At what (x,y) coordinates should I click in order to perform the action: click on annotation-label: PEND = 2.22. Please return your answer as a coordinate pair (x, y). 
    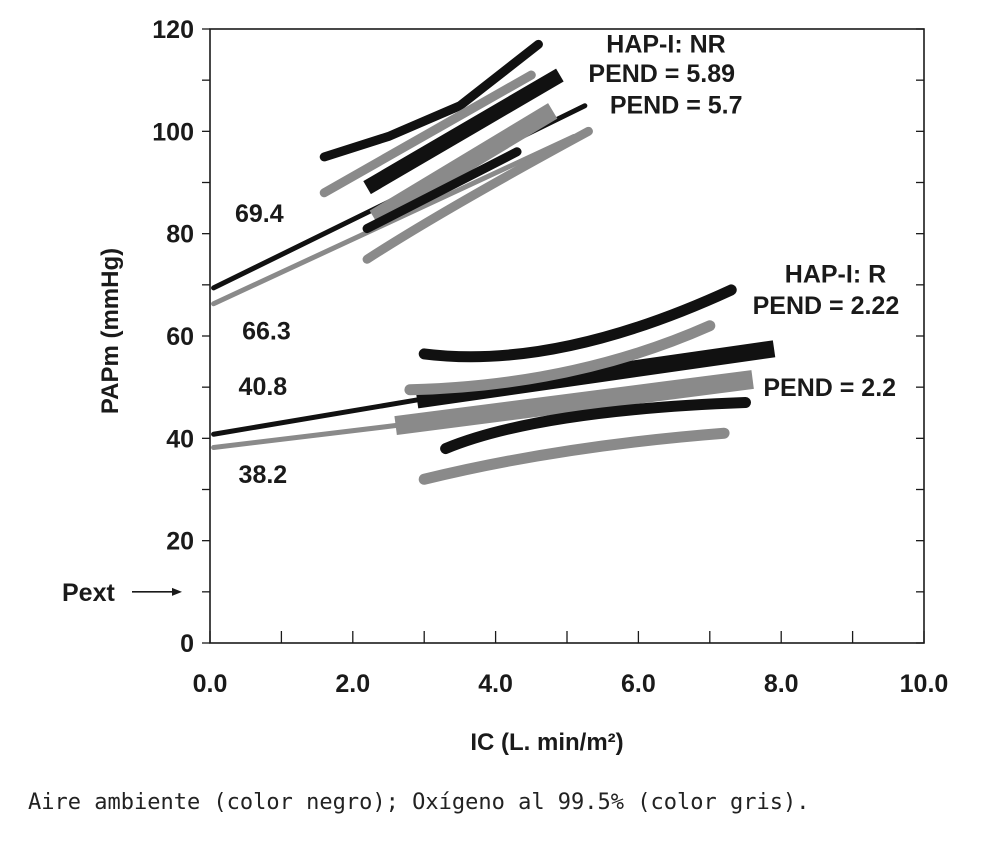
    Looking at the image, I should click on (826, 306).